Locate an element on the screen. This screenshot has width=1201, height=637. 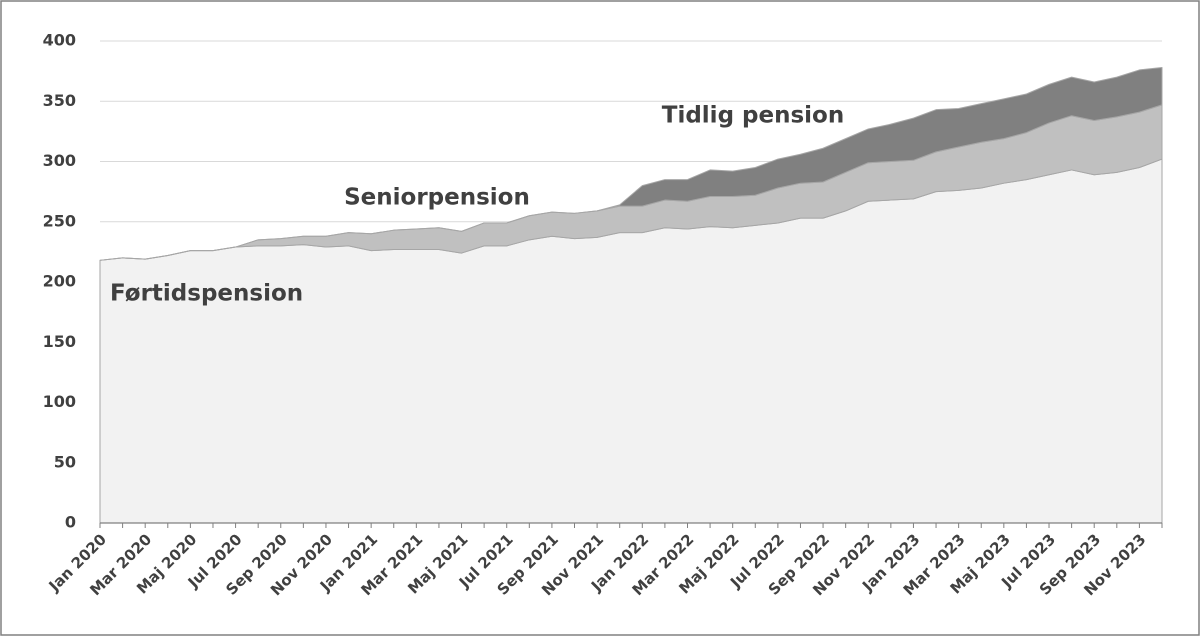
series-label: Seniorpension is located at coordinates (437, 198).